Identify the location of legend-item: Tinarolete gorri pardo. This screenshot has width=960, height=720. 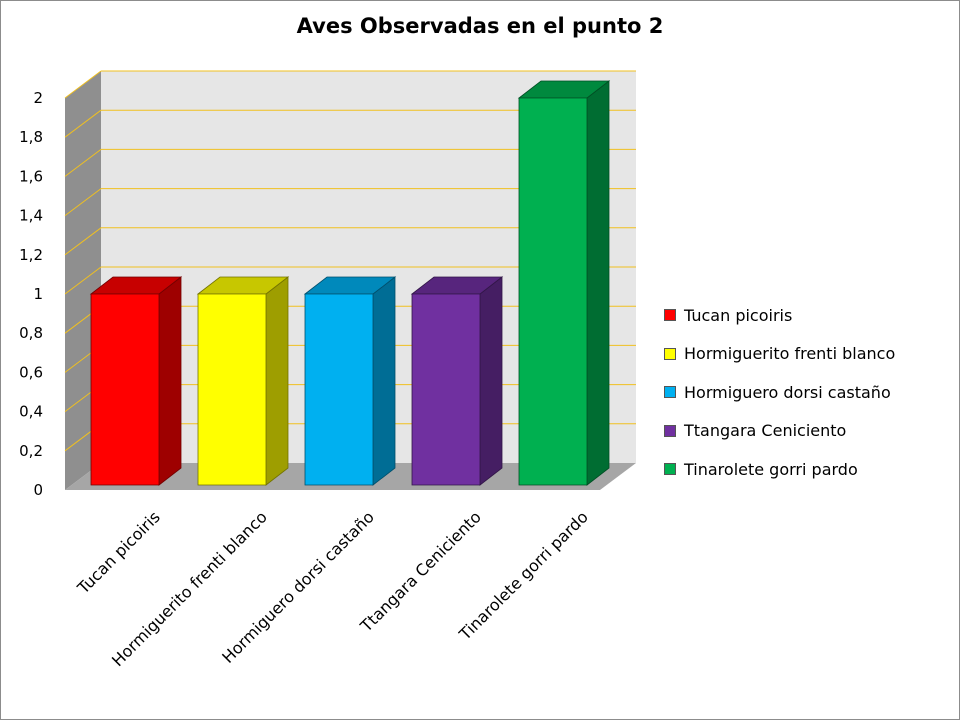
(779, 469).